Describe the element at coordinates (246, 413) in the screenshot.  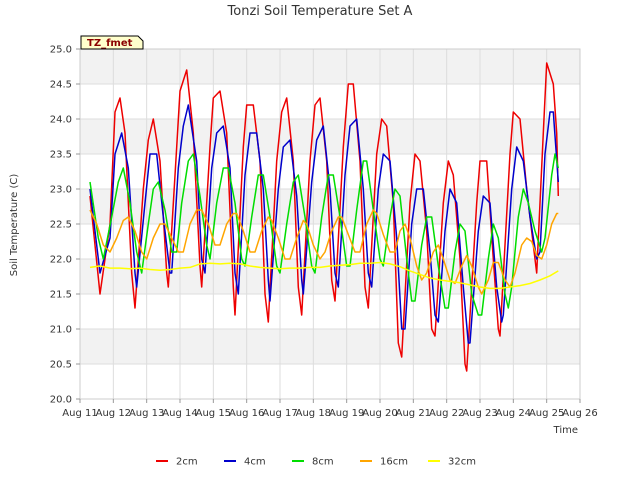
I see `x-tick-label: Aug 16` at that location.